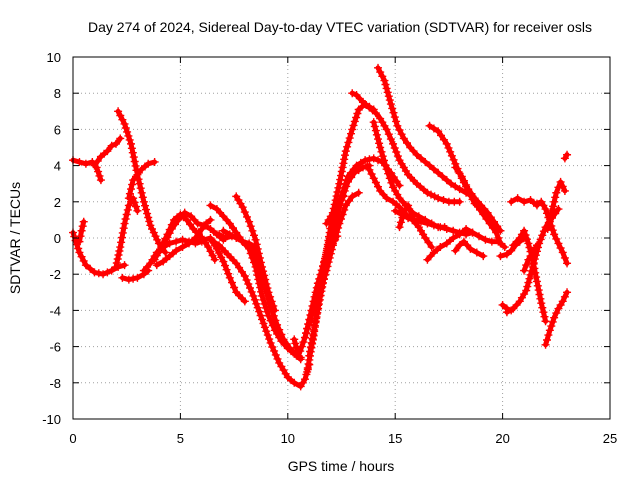 Image resolution: width=640 pixels, height=480 pixels. What do you see at coordinates (55, 310) in the screenshot?
I see `y-tick-label: -4` at bounding box center [55, 310].